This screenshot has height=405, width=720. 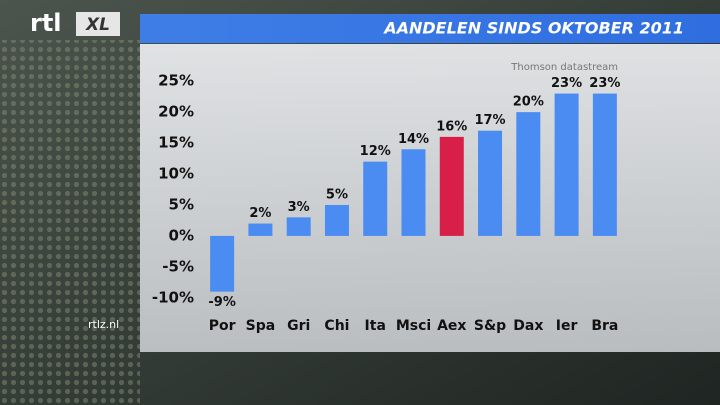 I want to click on x-tick-label: Ita, so click(x=375, y=326).